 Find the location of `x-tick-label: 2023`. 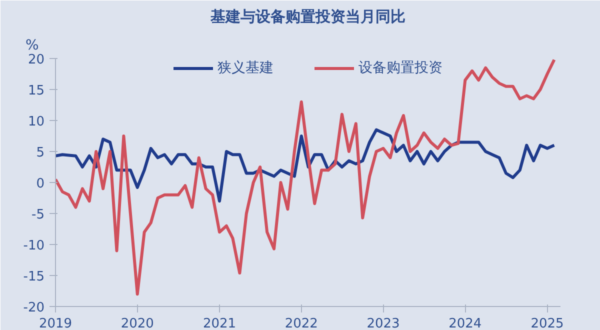

x-tick-label: 2023 is located at coordinates (383, 323).